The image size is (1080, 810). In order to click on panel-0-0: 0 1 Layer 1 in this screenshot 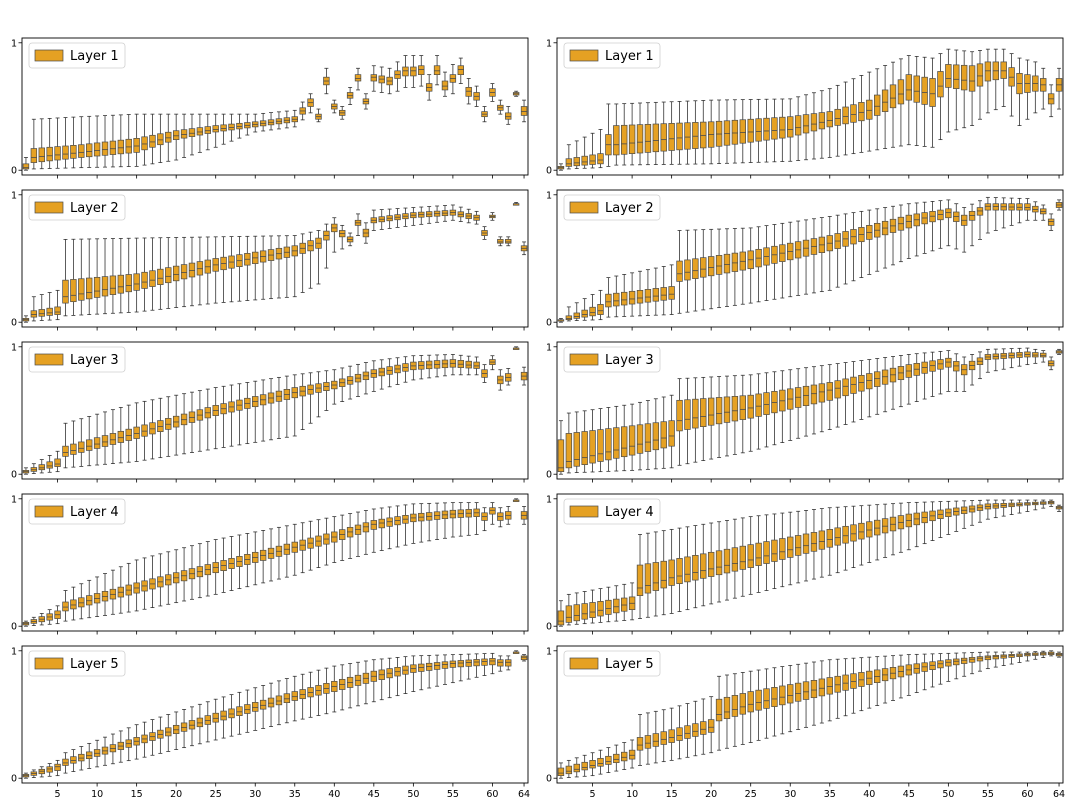, I will do `click(270, 108)`.